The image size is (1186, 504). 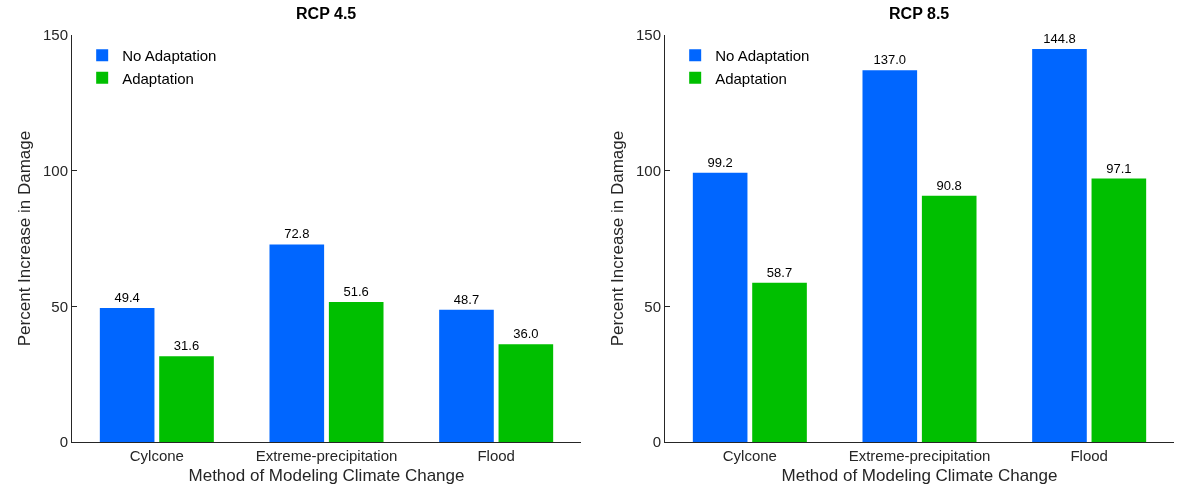 I want to click on data-label: 90.8, so click(x=949, y=185).